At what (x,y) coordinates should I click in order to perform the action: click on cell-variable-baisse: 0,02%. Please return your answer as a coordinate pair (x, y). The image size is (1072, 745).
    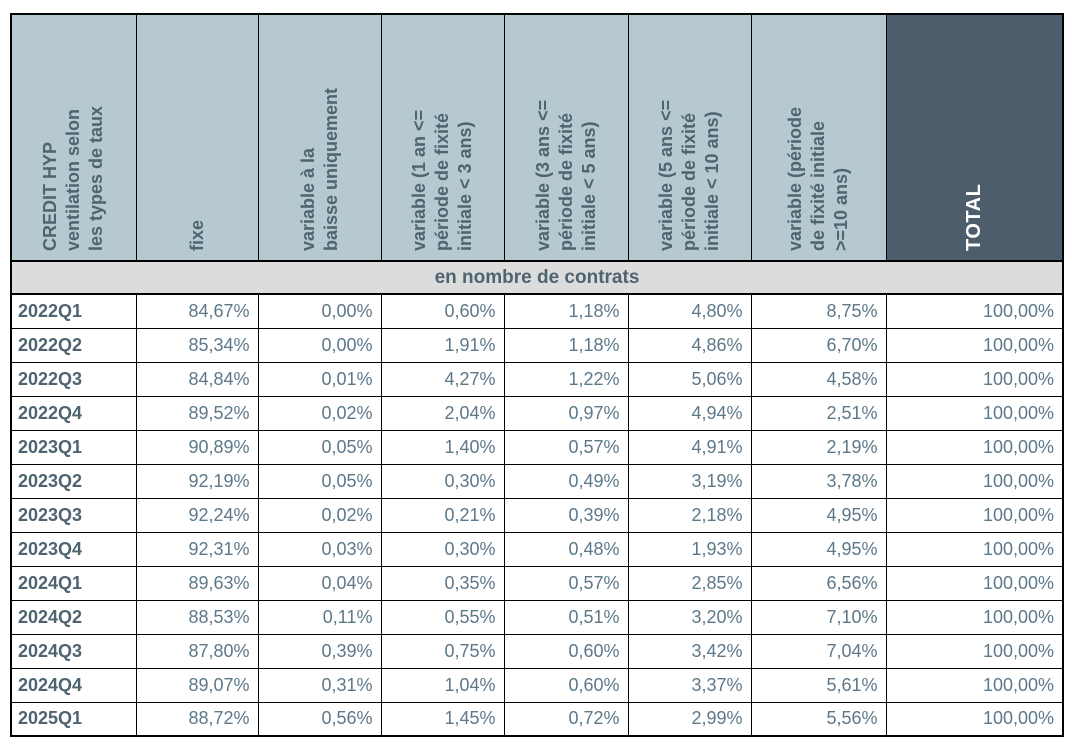
    Looking at the image, I should click on (319, 515).